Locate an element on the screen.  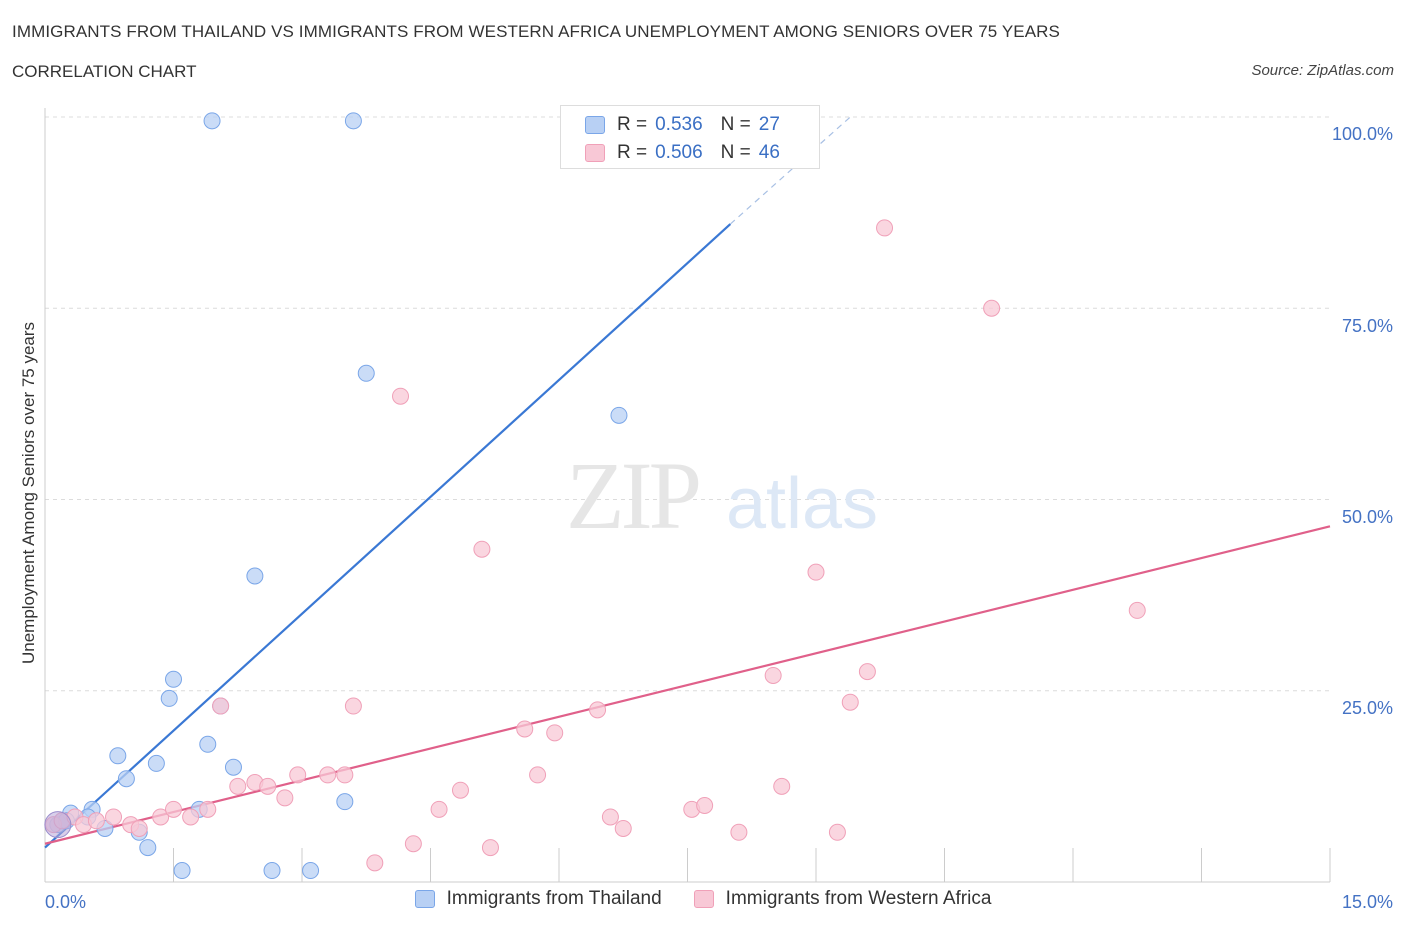
bottom-legend-label-western-africa: Immigrants from Western Africa is located at coordinates (858, 898).